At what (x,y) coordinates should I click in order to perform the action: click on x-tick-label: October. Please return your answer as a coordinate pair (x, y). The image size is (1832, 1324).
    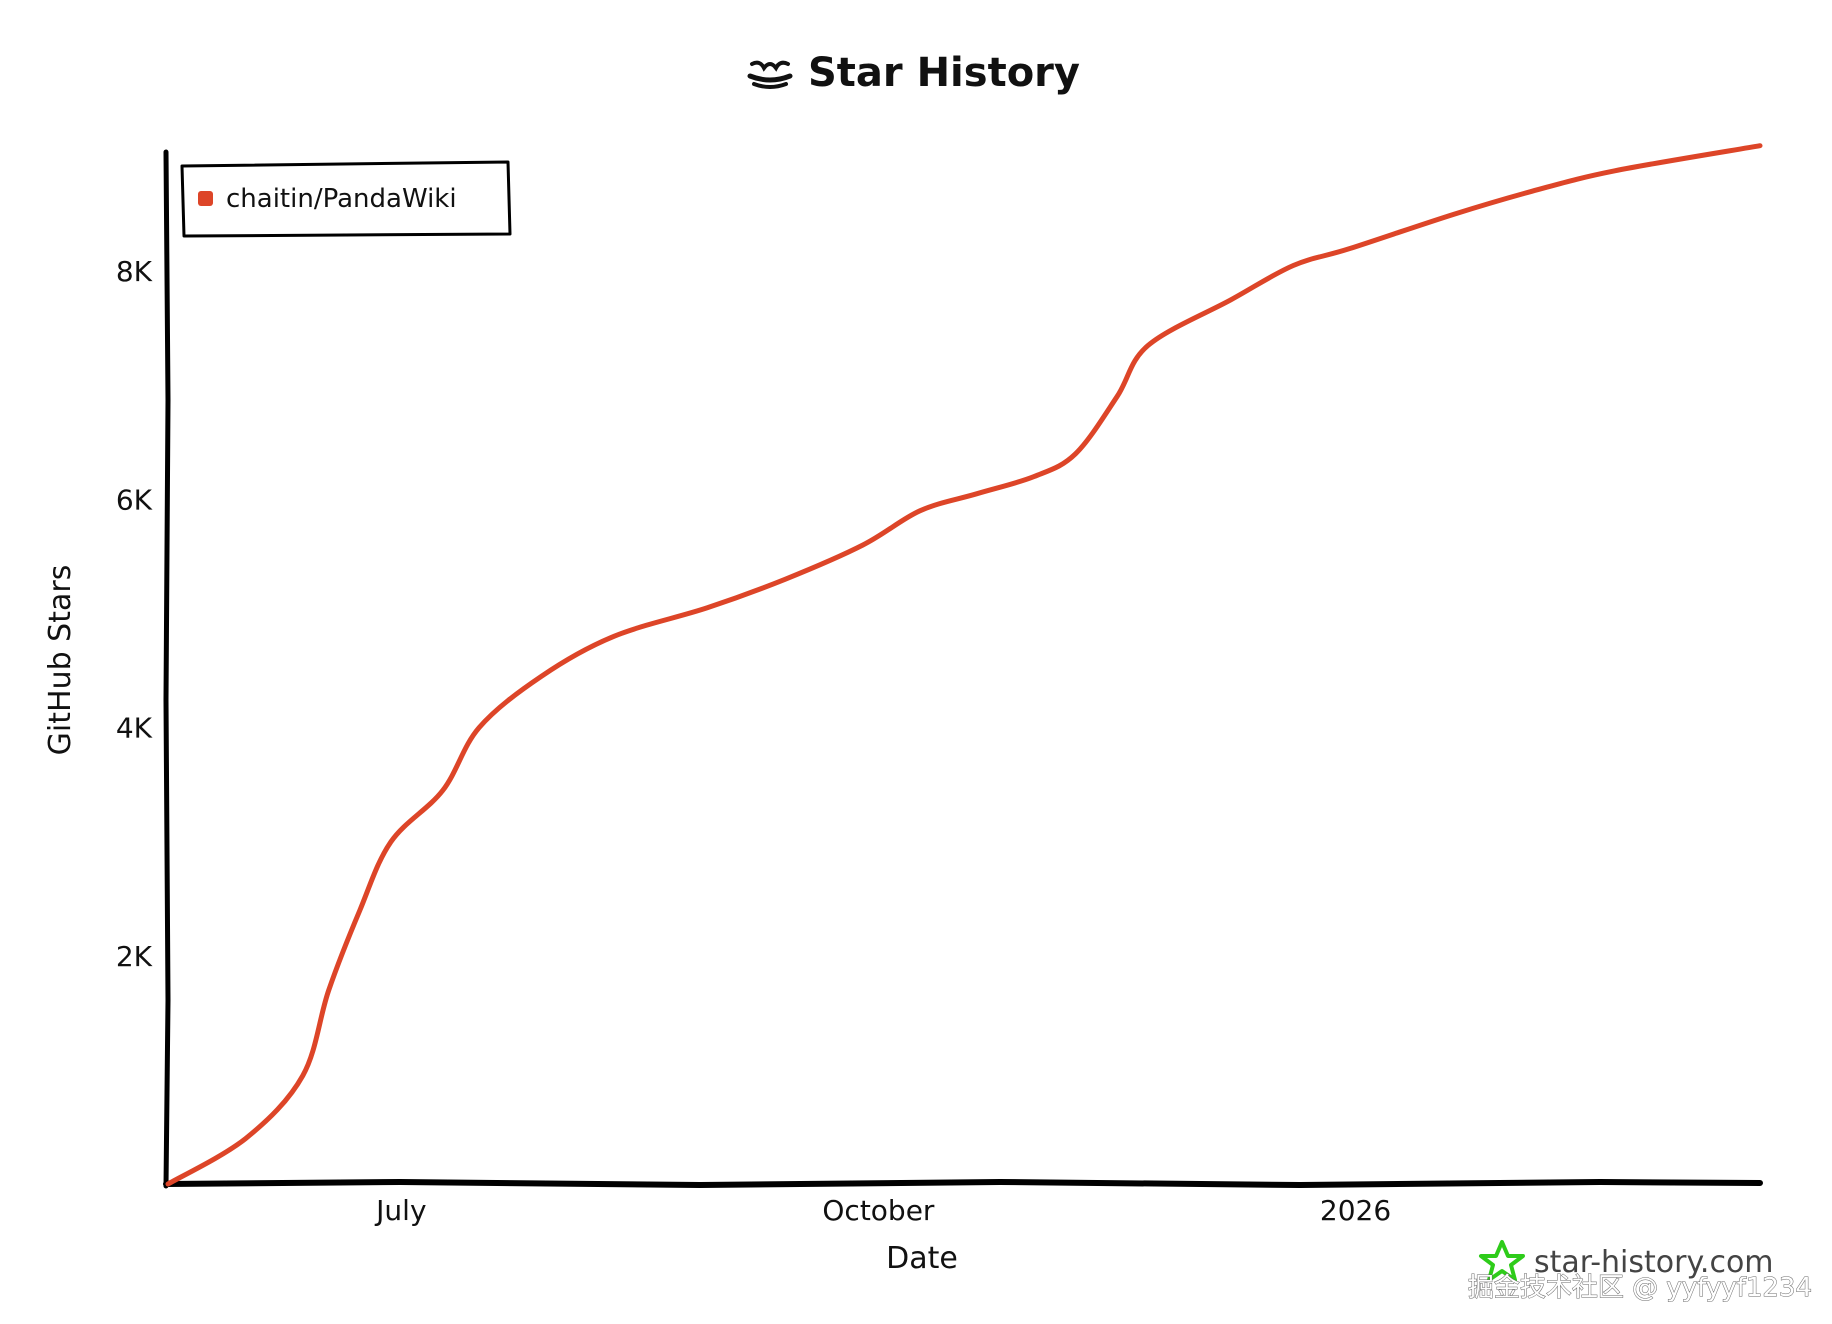
    Looking at the image, I should click on (878, 1210).